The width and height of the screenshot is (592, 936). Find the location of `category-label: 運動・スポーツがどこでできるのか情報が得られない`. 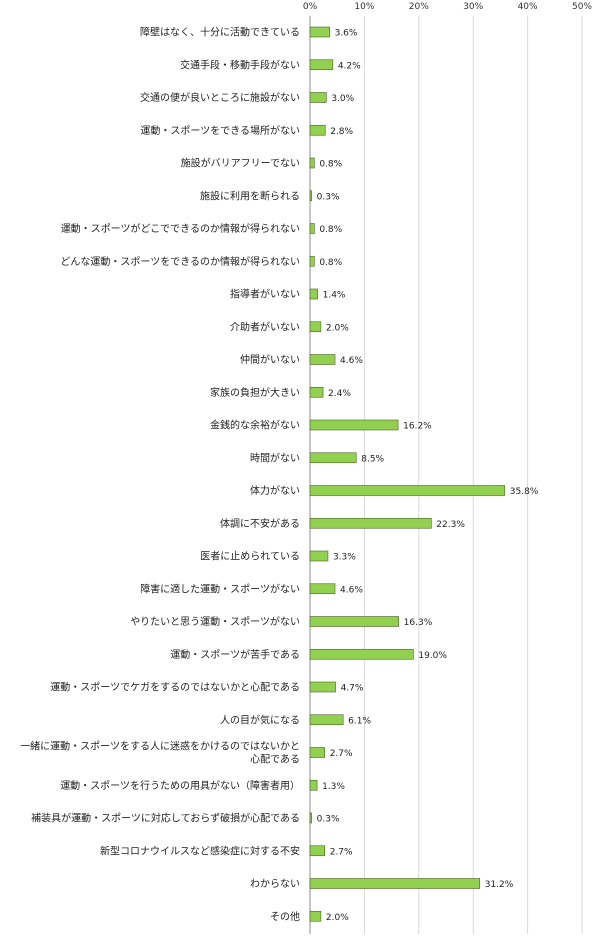

category-label: 運動・スポーツがどこでできるのか情報が得られない is located at coordinates (180, 228).